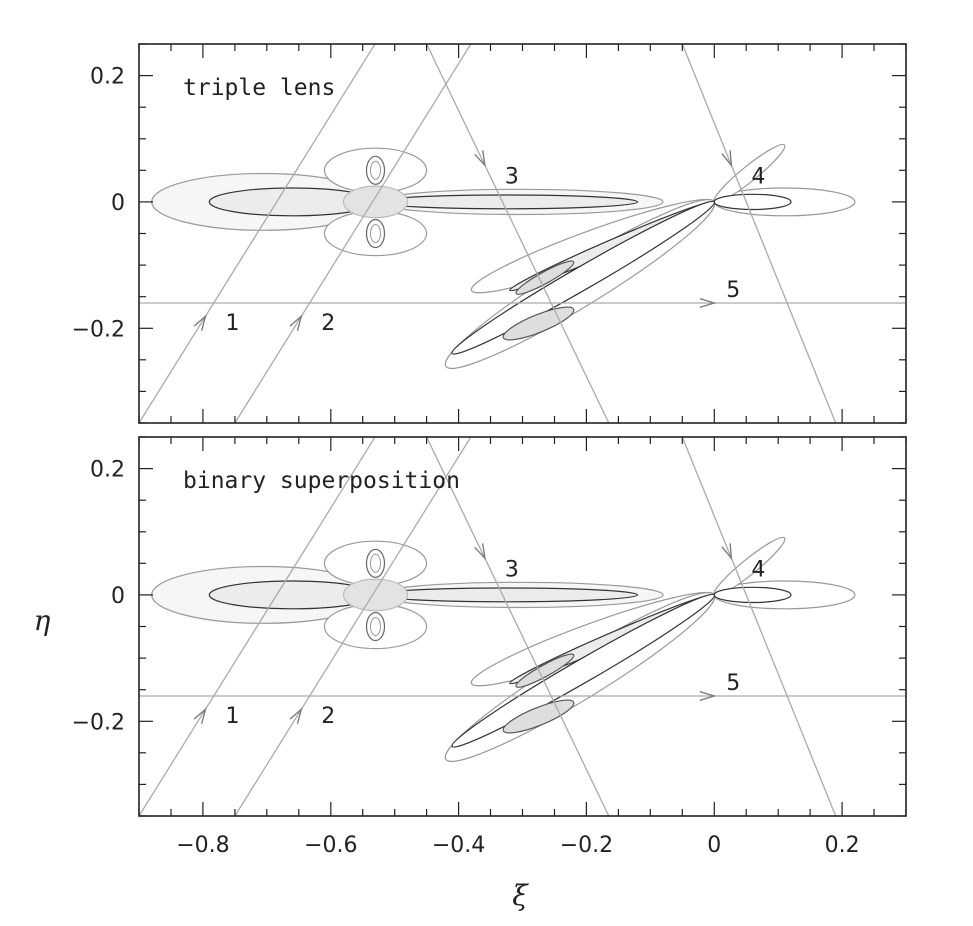 This screenshot has height=926, width=973. What do you see at coordinates (330, 845) in the screenshot?
I see `x-tick-label: −0.6` at bounding box center [330, 845].